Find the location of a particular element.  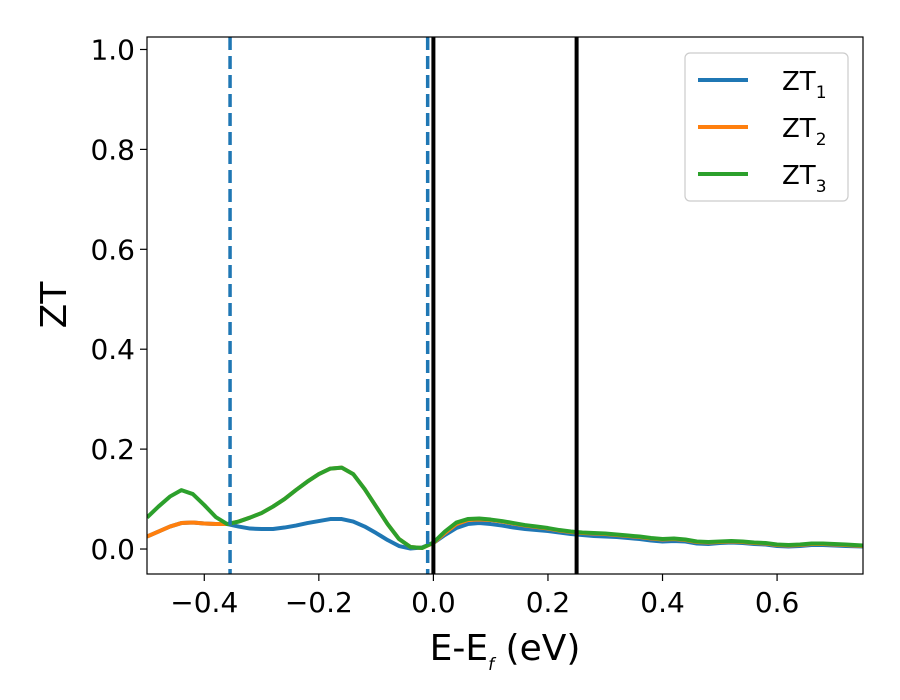

x-tick-label: 0.6 is located at coordinates (777, 602).